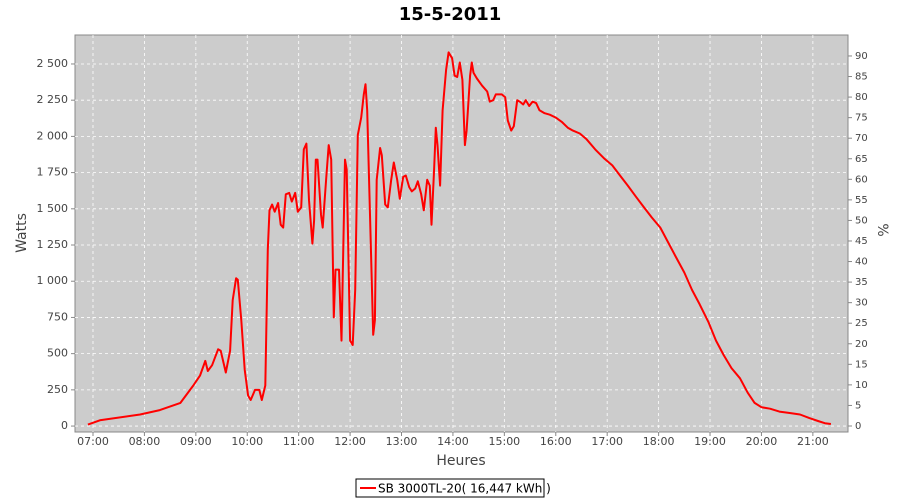 Image resolution: width=900 pixels, height=500 pixels. I want to click on y2-axis-title: %, so click(882, 229).